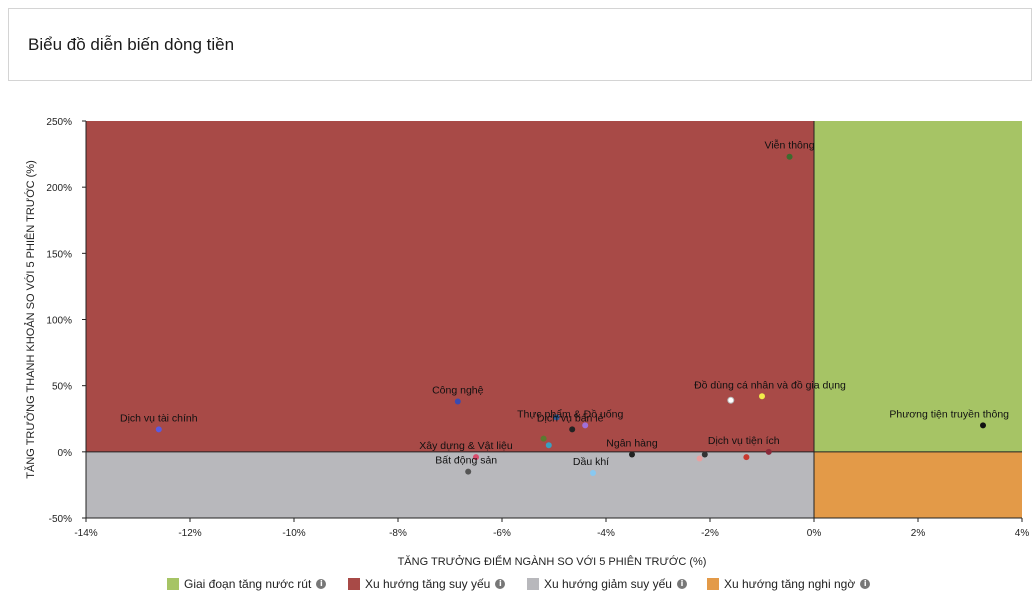 This screenshot has height=607, width=1033. Describe the element at coordinates (466, 461) in the screenshot. I see `data-label: Bất động sản` at that location.